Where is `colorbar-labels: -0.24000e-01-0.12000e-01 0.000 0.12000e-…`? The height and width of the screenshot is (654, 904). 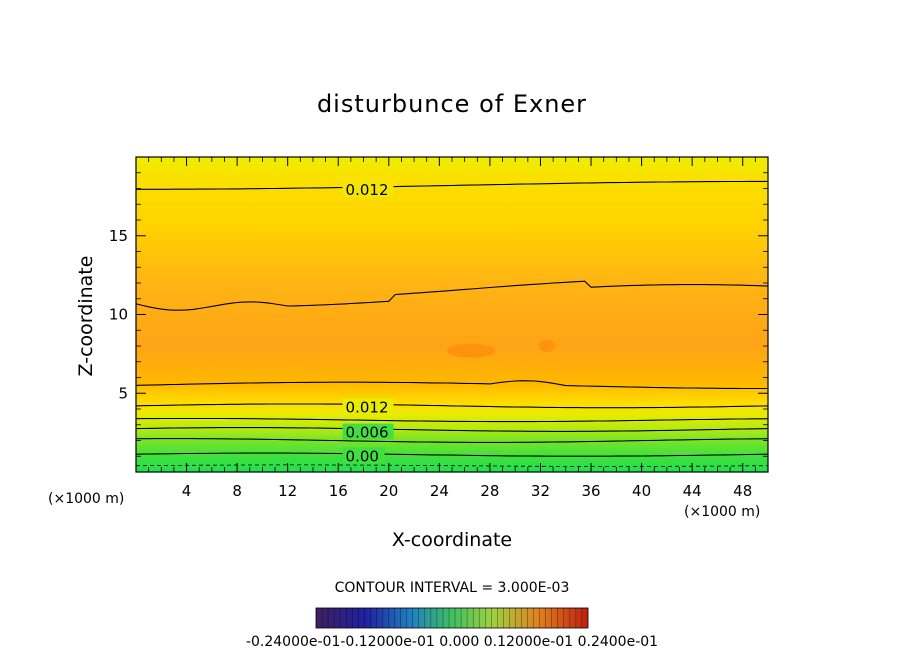 colorbar-labels: -0.24000e-01-0.12000e-01 0.000 0.12000e-… is located at coordinates (452, 642).